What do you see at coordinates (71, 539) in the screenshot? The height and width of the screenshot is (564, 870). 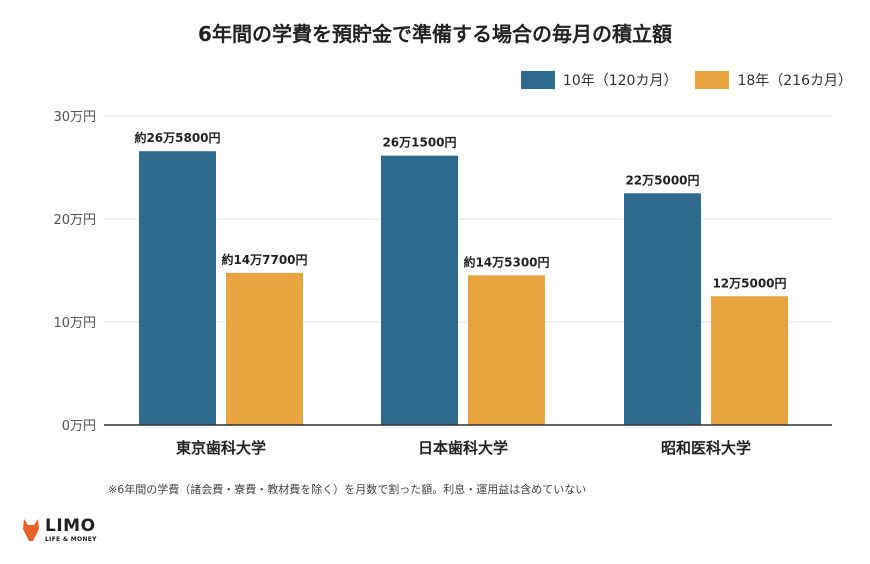 I see `logo-tagline: LIFE & MONEY` at bounding box center [71, 539].